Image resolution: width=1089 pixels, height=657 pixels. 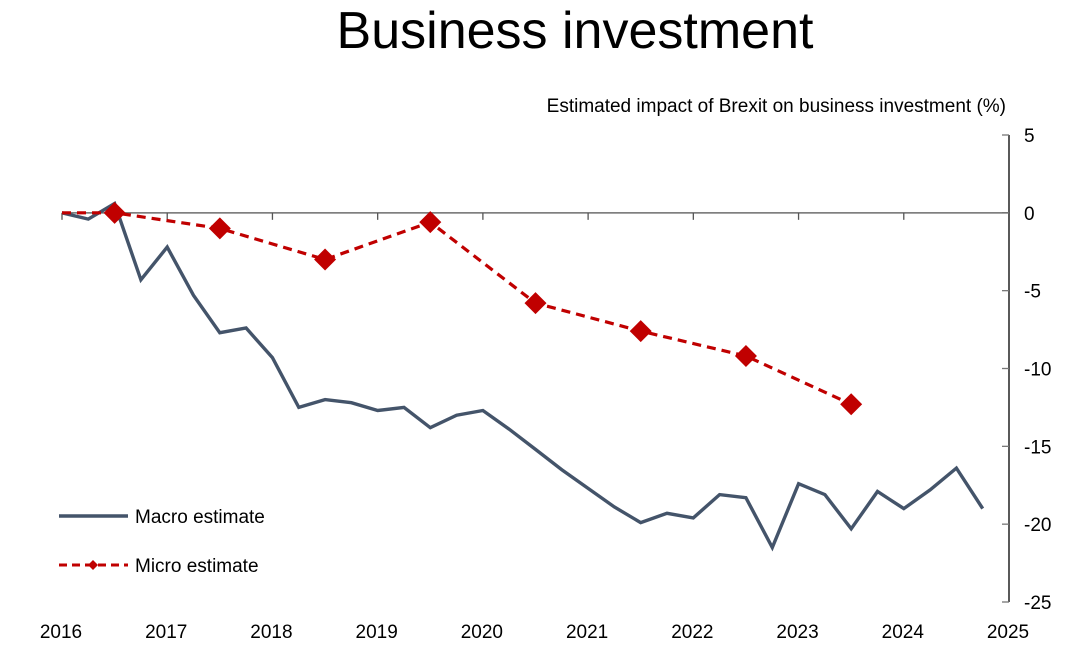 I want to click on x-tick-label: 2016, so click(x=61, y=632).